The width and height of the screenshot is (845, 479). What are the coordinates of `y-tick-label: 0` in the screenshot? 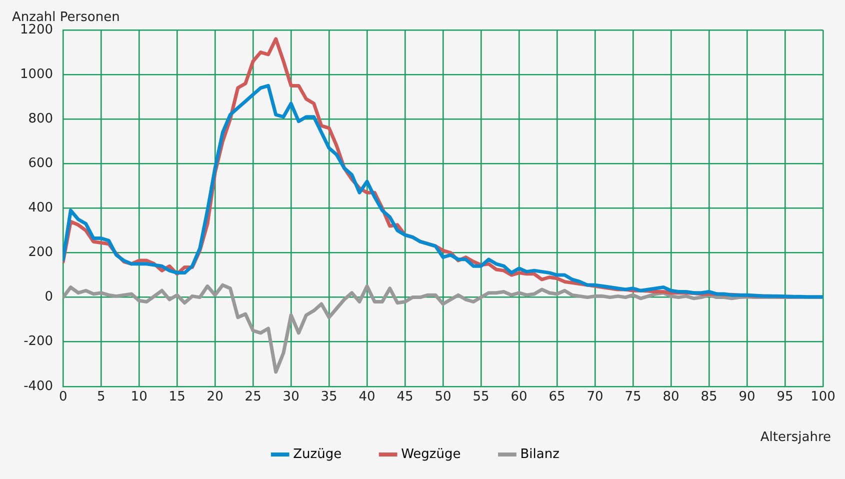 It's located at (49, 297).